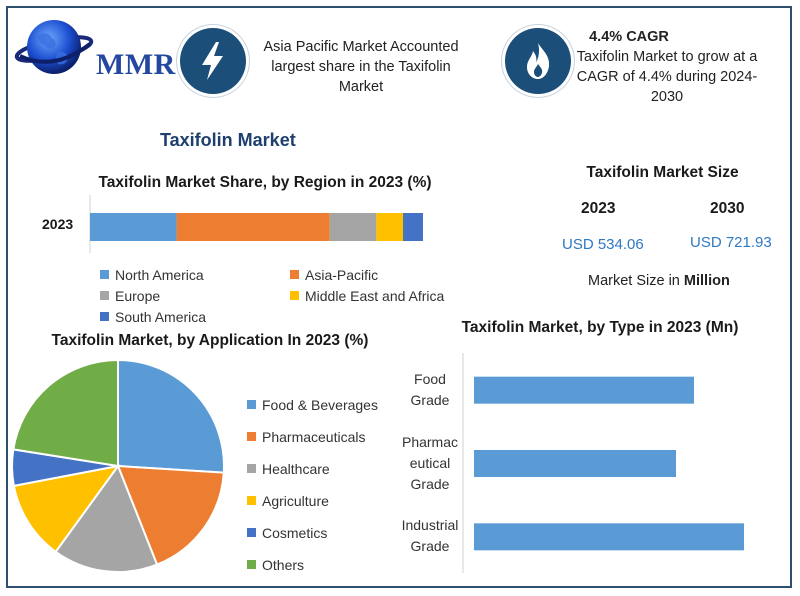  What do you see at coordinates (54, 47) in the screenshot?
I see `globe-icon` at bounding box center [54, 47].